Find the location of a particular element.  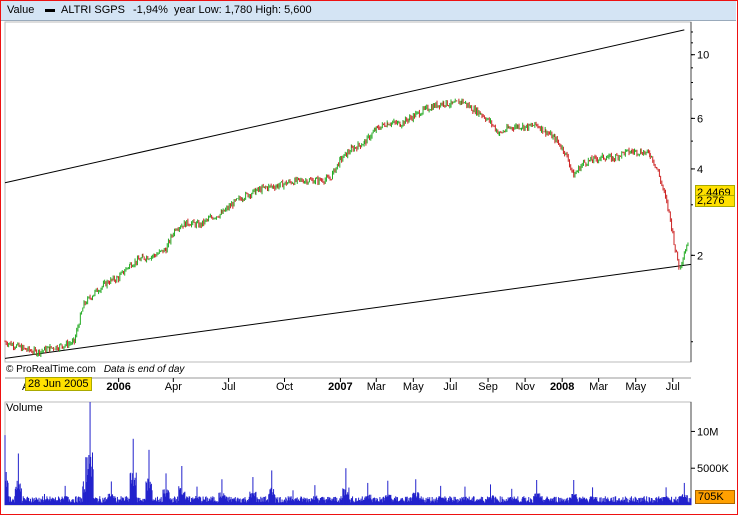

x-tick-label: 2007 is located at coordinates (340, 387).